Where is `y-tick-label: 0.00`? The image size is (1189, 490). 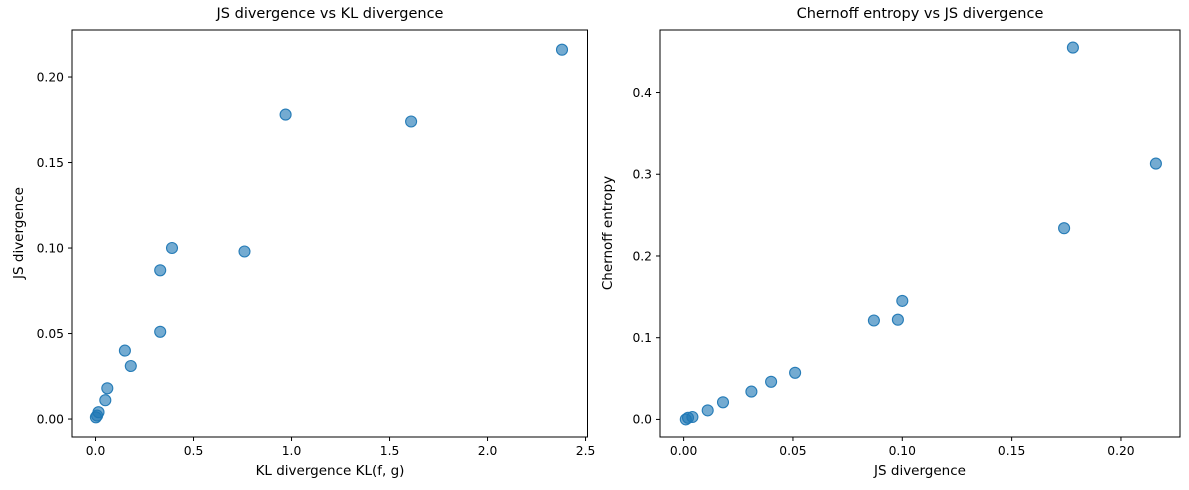
y-tick-label: 0.00 is located at coordinates (50, 419).